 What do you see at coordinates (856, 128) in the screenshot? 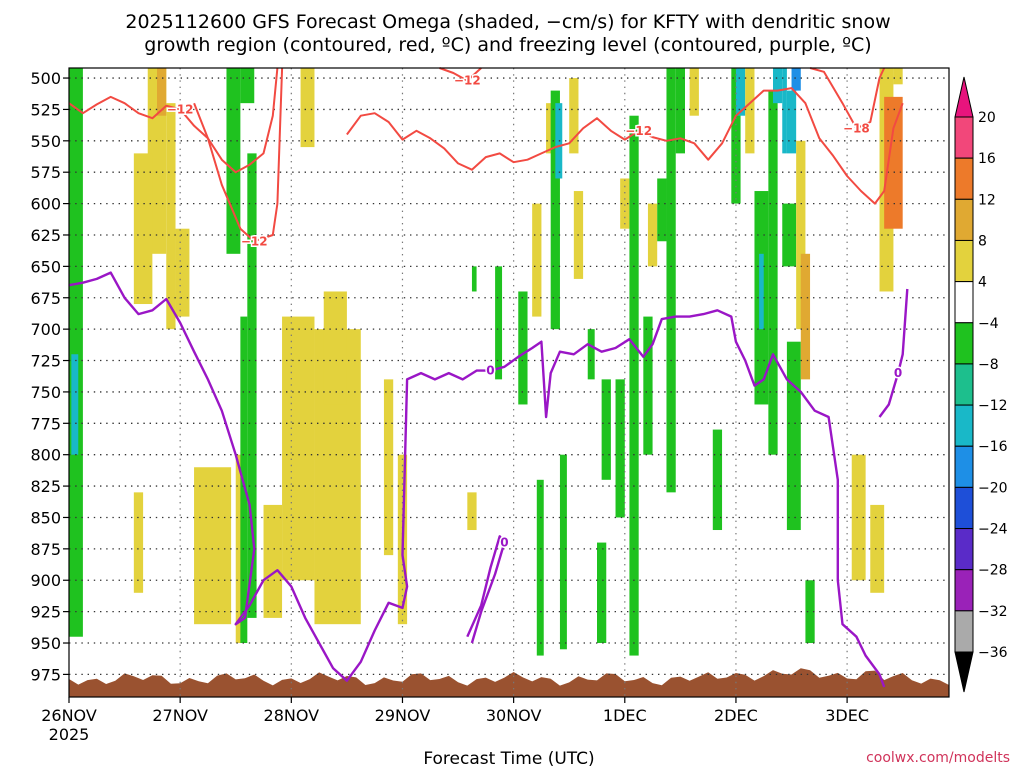
I see `dgz-contour-label: −18` at bounding box center [856, 128].